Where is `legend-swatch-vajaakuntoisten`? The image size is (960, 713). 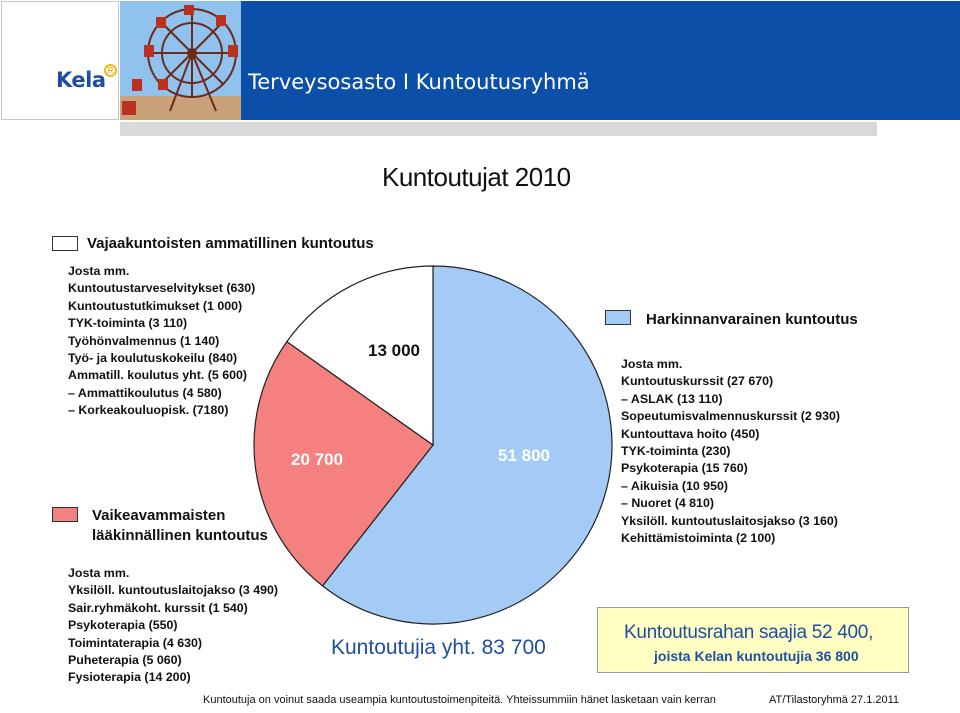 legend-swatch-vajaakuntoisten is located at coordinates (65, 243).